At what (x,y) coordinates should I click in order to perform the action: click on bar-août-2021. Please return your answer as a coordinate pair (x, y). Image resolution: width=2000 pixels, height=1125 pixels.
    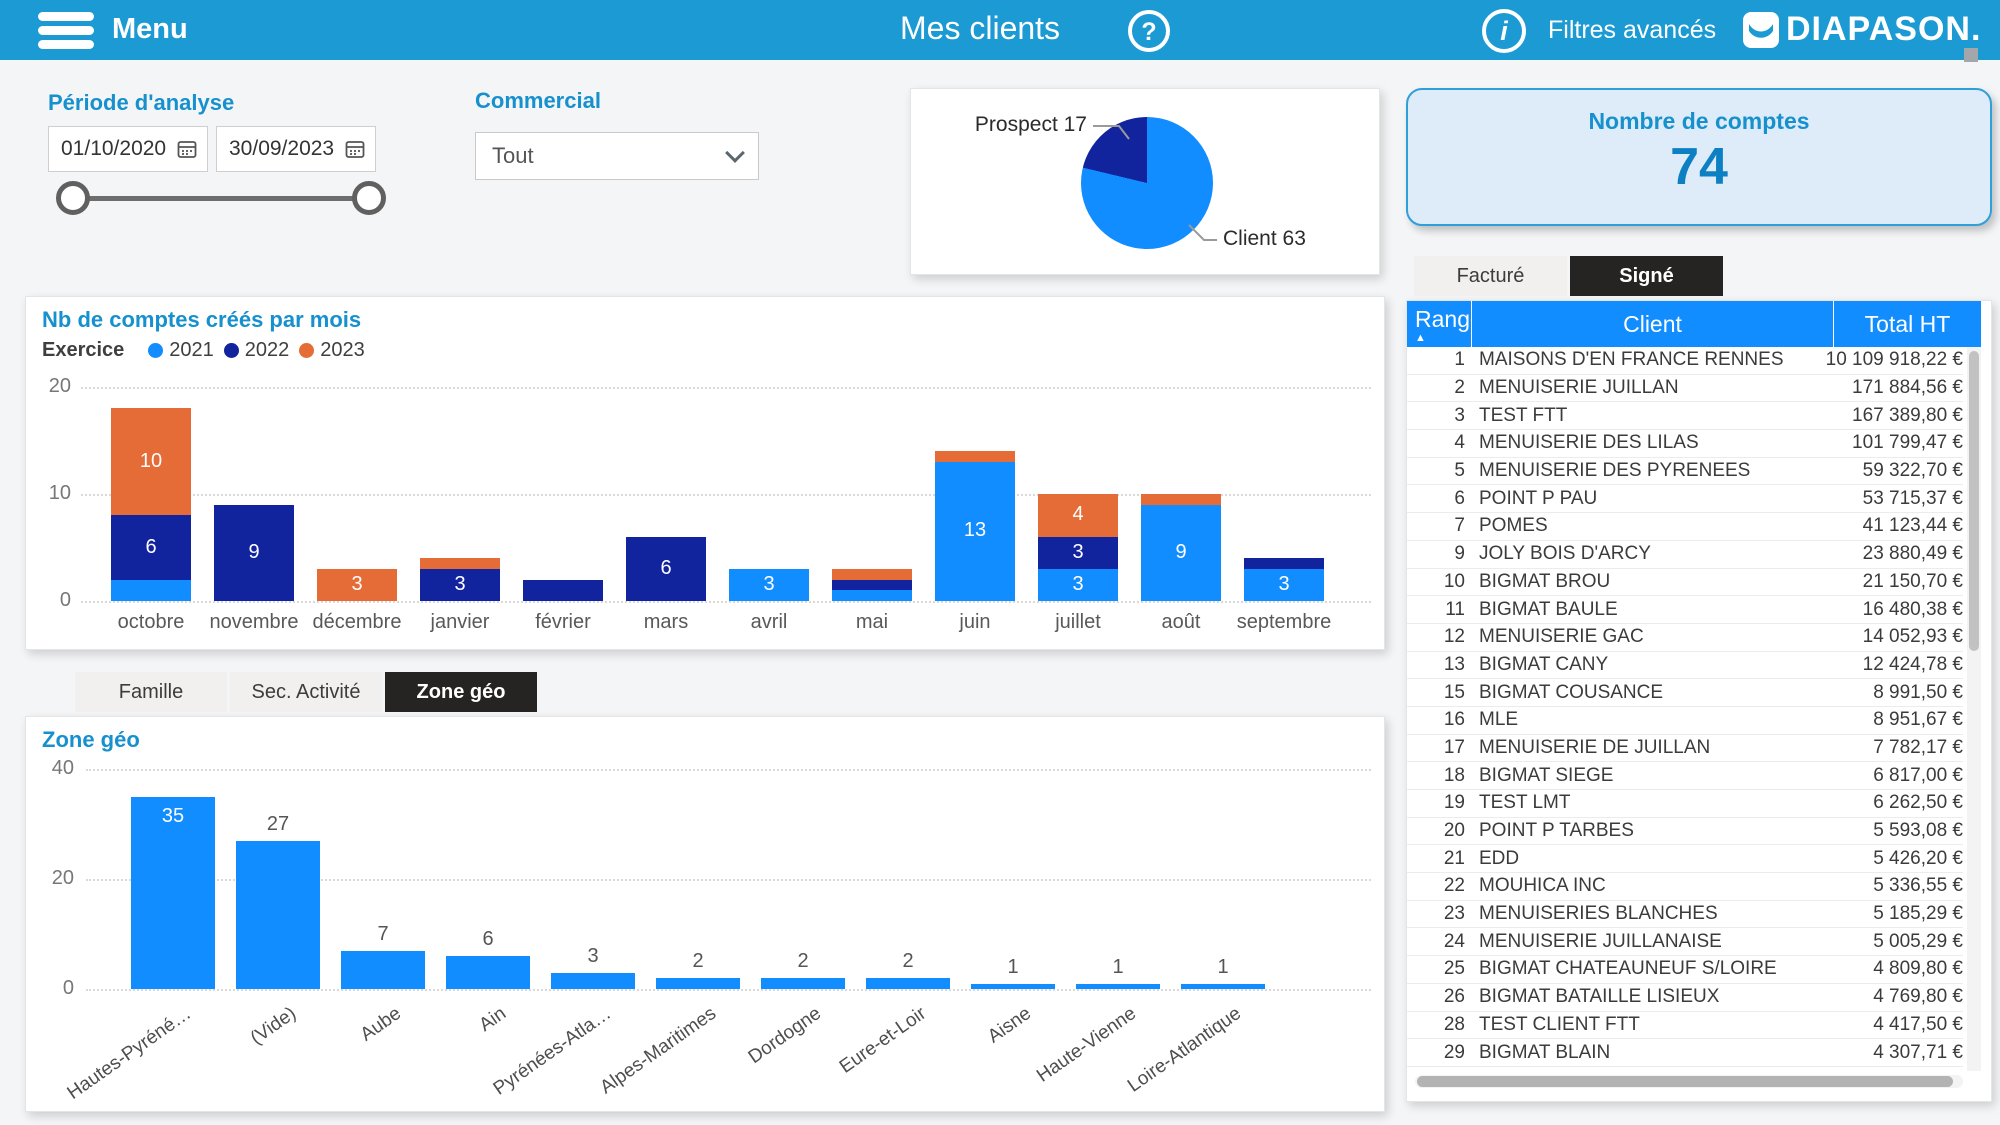
    Looking at the image, I should click on (1181, 552).